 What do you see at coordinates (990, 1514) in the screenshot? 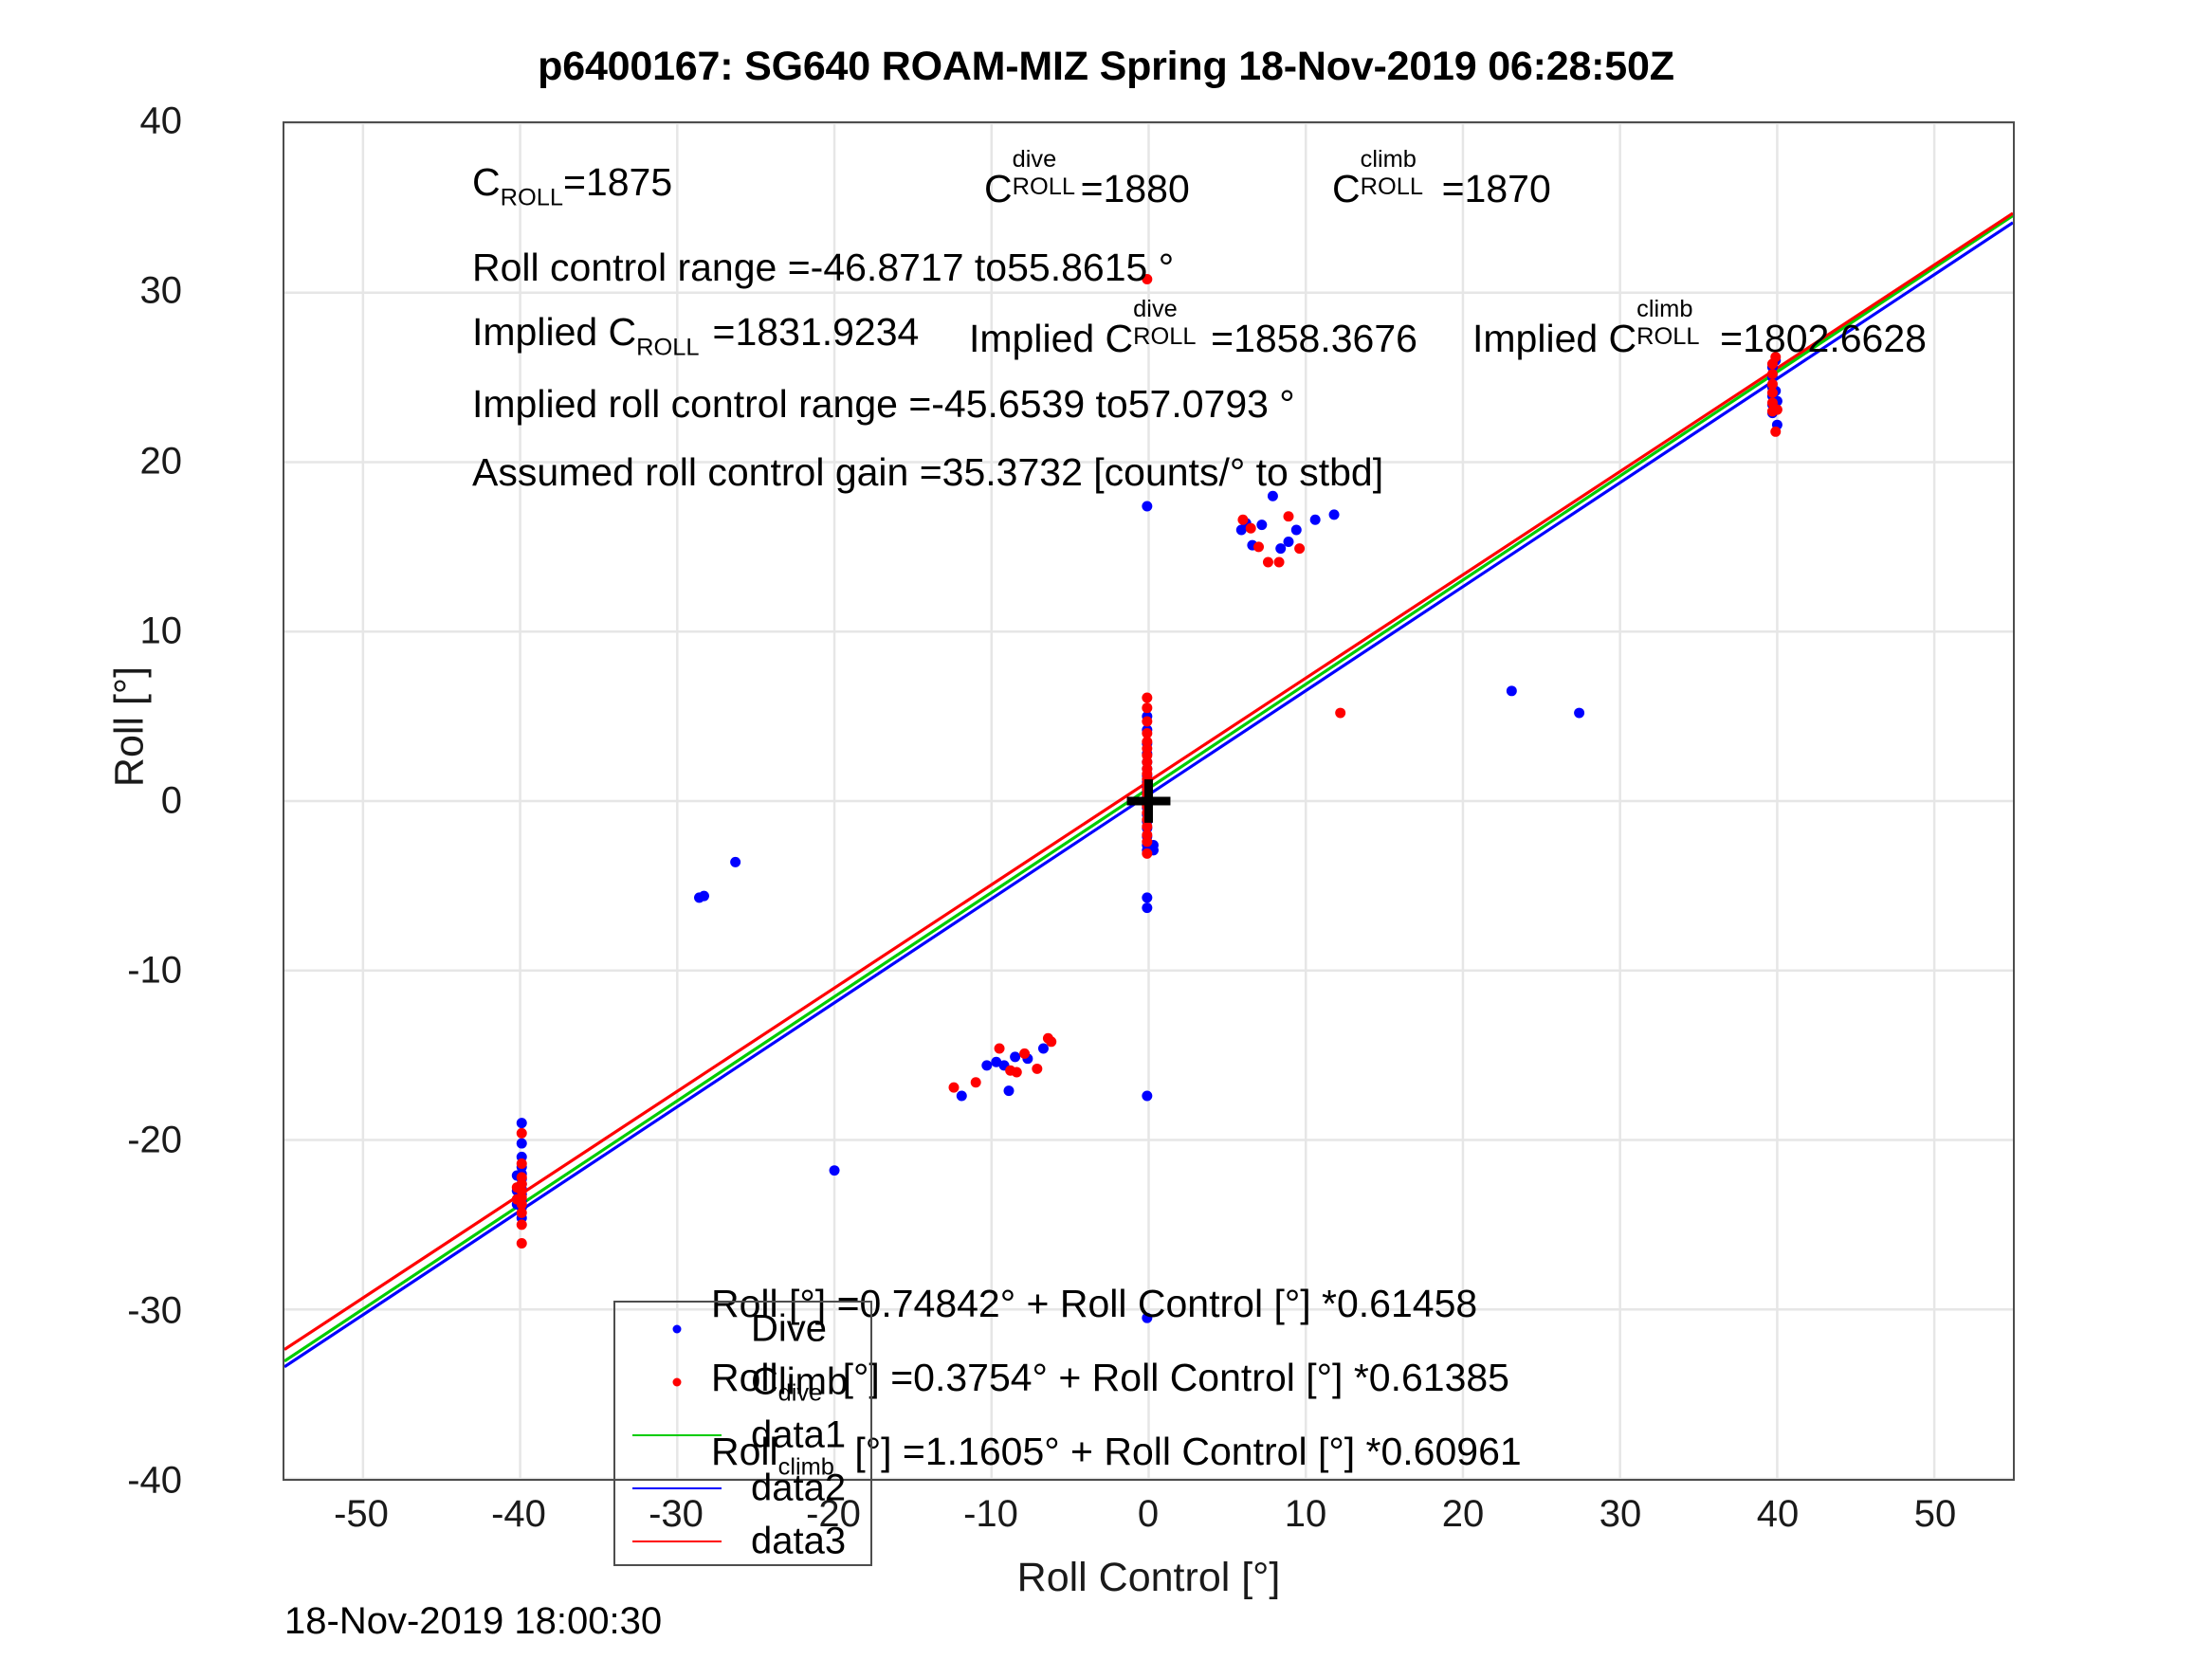
I see `x-tick-label: -10` at bounding box center [990, 1514].